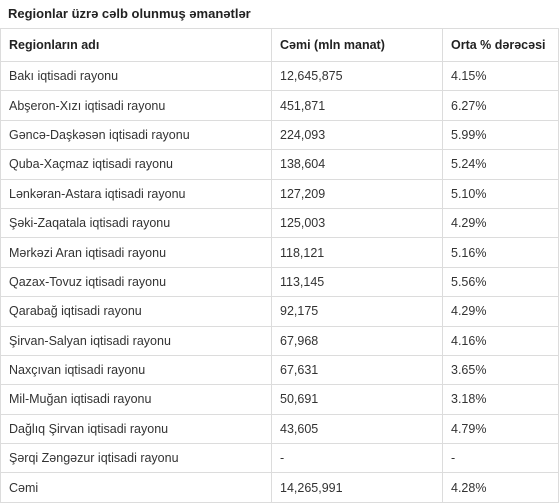 This screenshot has width=559, height=503. Describe the element at coordinates (357, 399) in the screenshot. I see `total-cell: 50,691` at that location.